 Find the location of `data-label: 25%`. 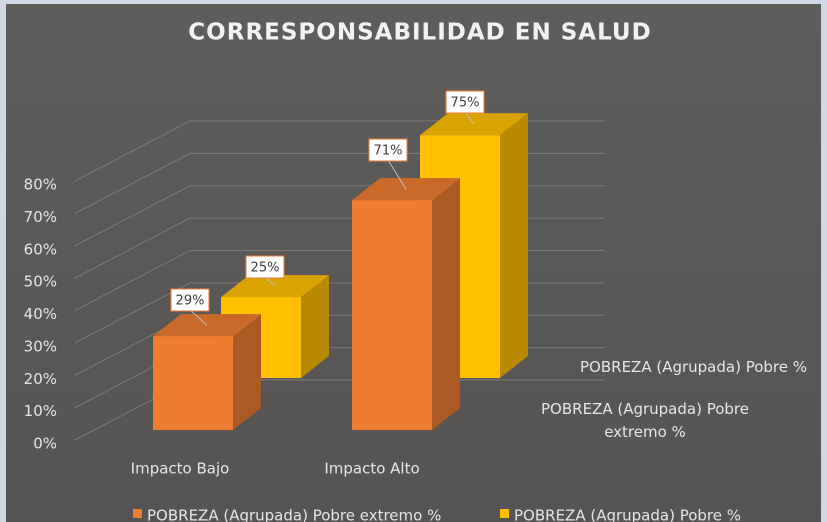

data-label: 25% is located at coordinates (265, 268).